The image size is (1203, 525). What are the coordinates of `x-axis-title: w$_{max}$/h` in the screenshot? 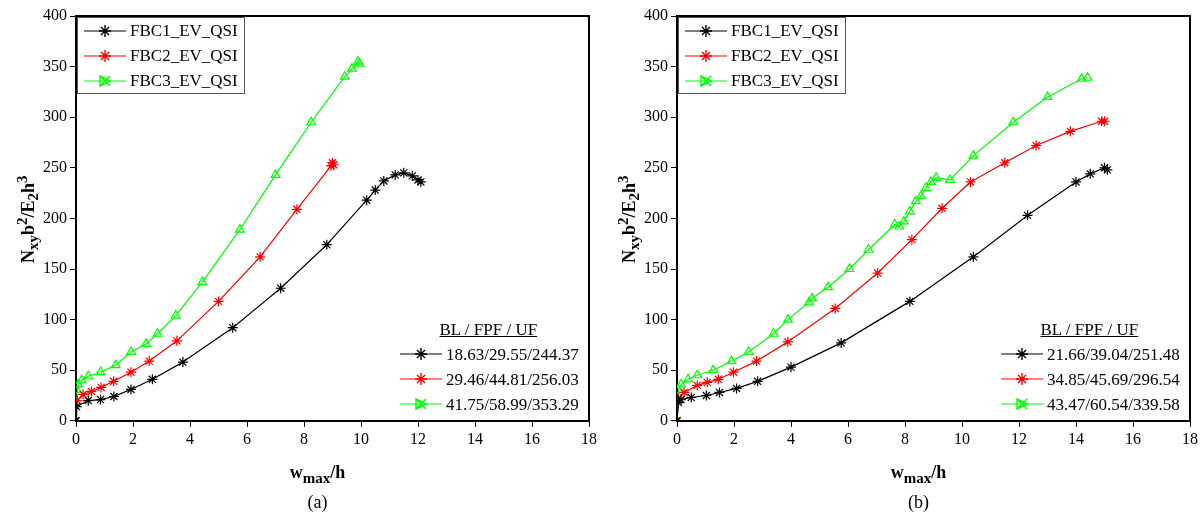 It's located at (918, 474).